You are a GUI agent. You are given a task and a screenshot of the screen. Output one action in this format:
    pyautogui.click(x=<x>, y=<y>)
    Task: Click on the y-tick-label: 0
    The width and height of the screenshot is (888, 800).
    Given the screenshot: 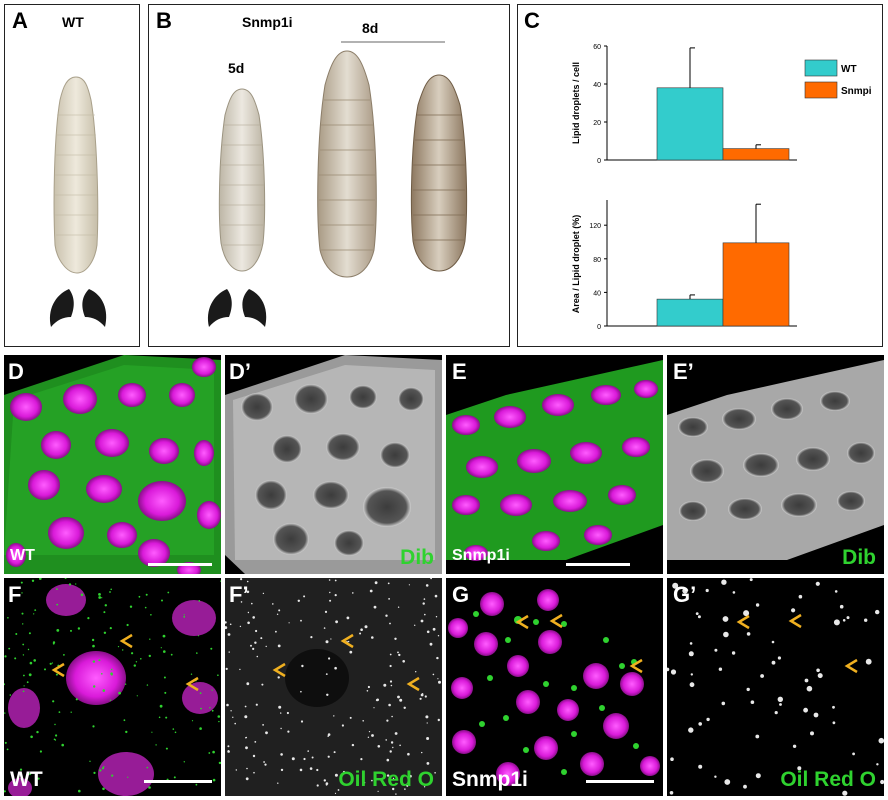 What is the action you would take?
    pyautogui.click(x=599, y=161)
    